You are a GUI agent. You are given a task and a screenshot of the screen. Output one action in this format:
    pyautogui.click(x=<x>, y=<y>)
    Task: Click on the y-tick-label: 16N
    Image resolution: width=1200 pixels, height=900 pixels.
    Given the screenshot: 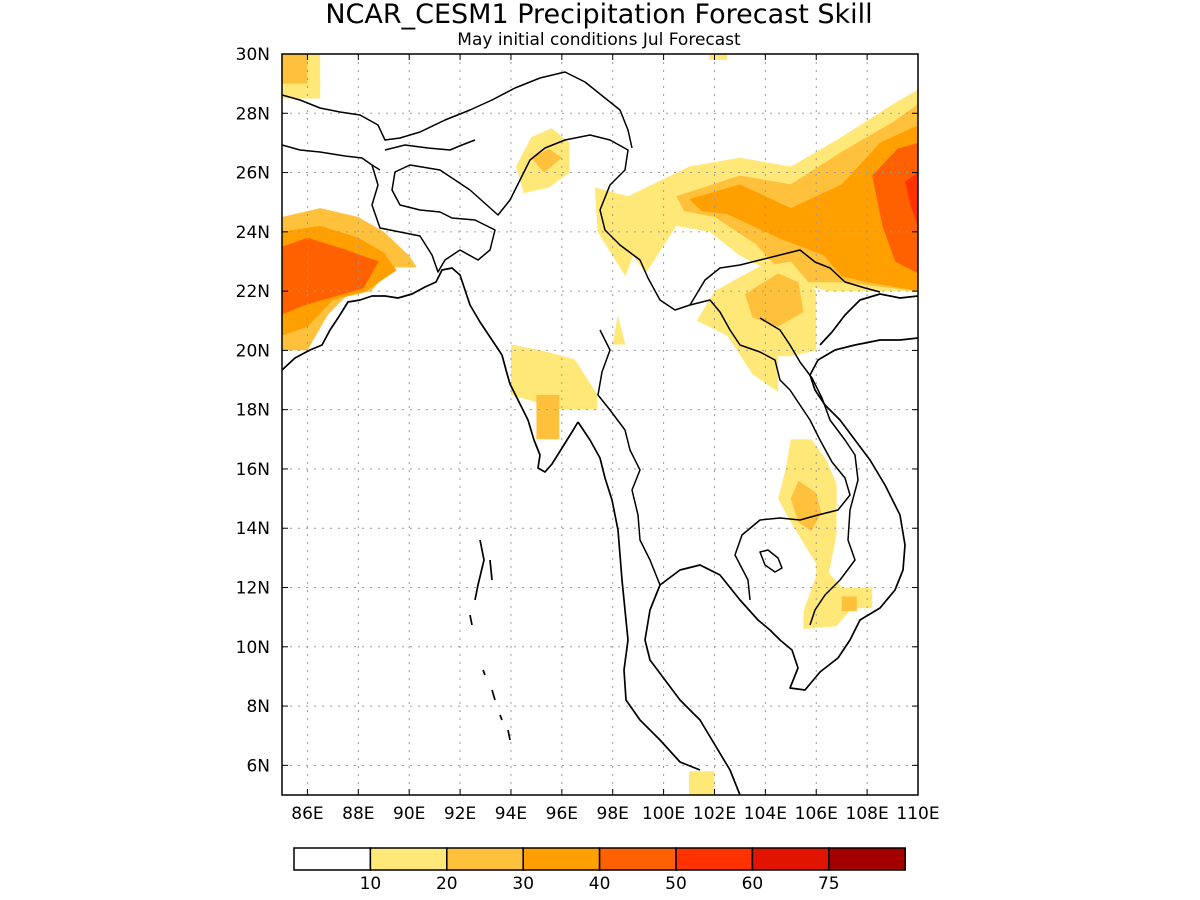 What is the action you would take?
    pyautogui.click(x=253, y=470)
    